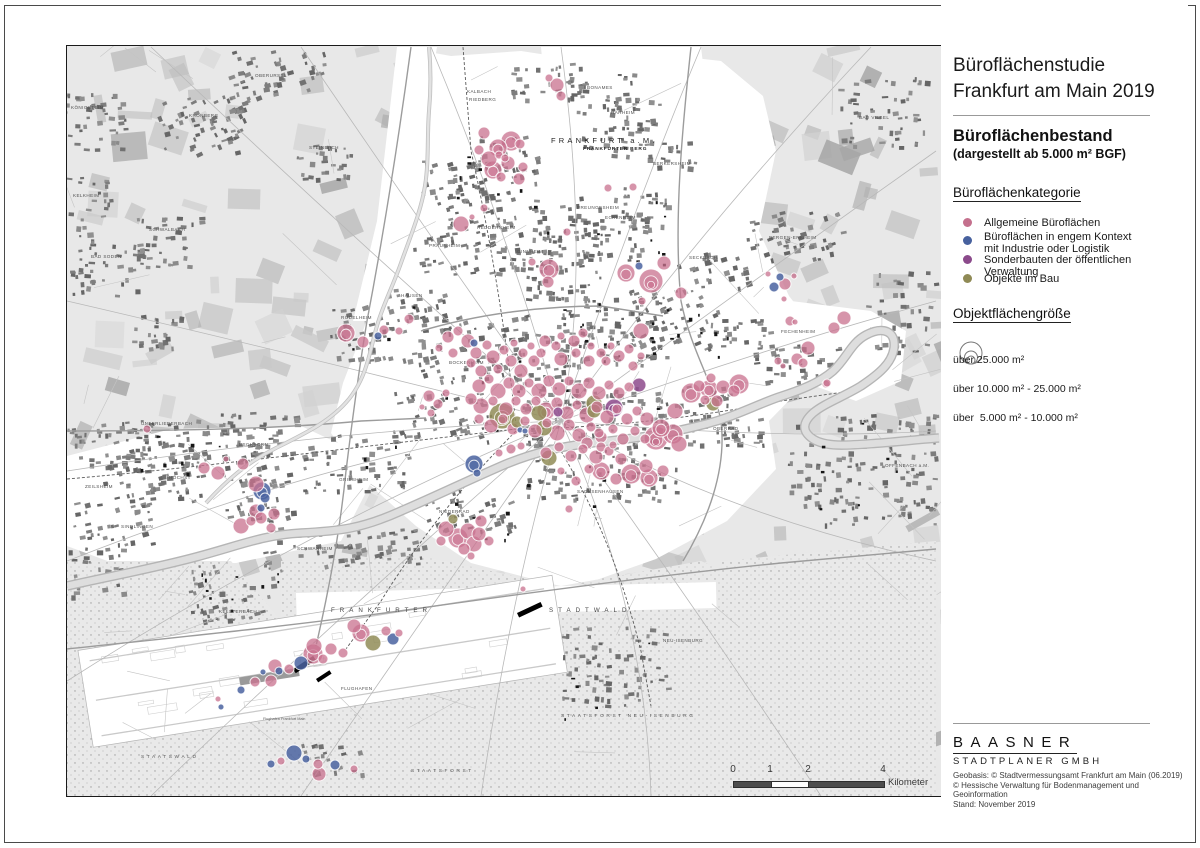 This screenshot has width=1200, height=848. I want to click on svg-text: STAATSWALD, so click(170, 757).